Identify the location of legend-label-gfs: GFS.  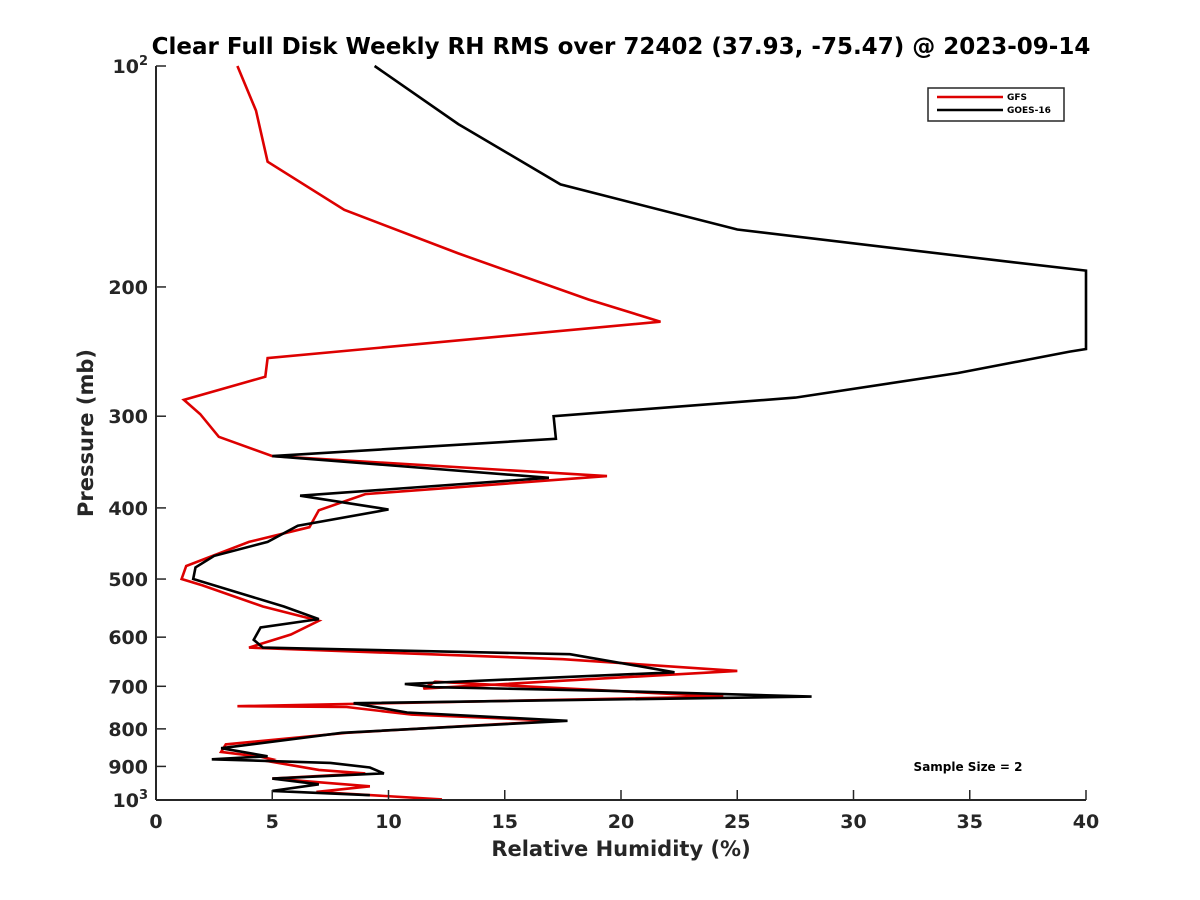
(1017, 98).